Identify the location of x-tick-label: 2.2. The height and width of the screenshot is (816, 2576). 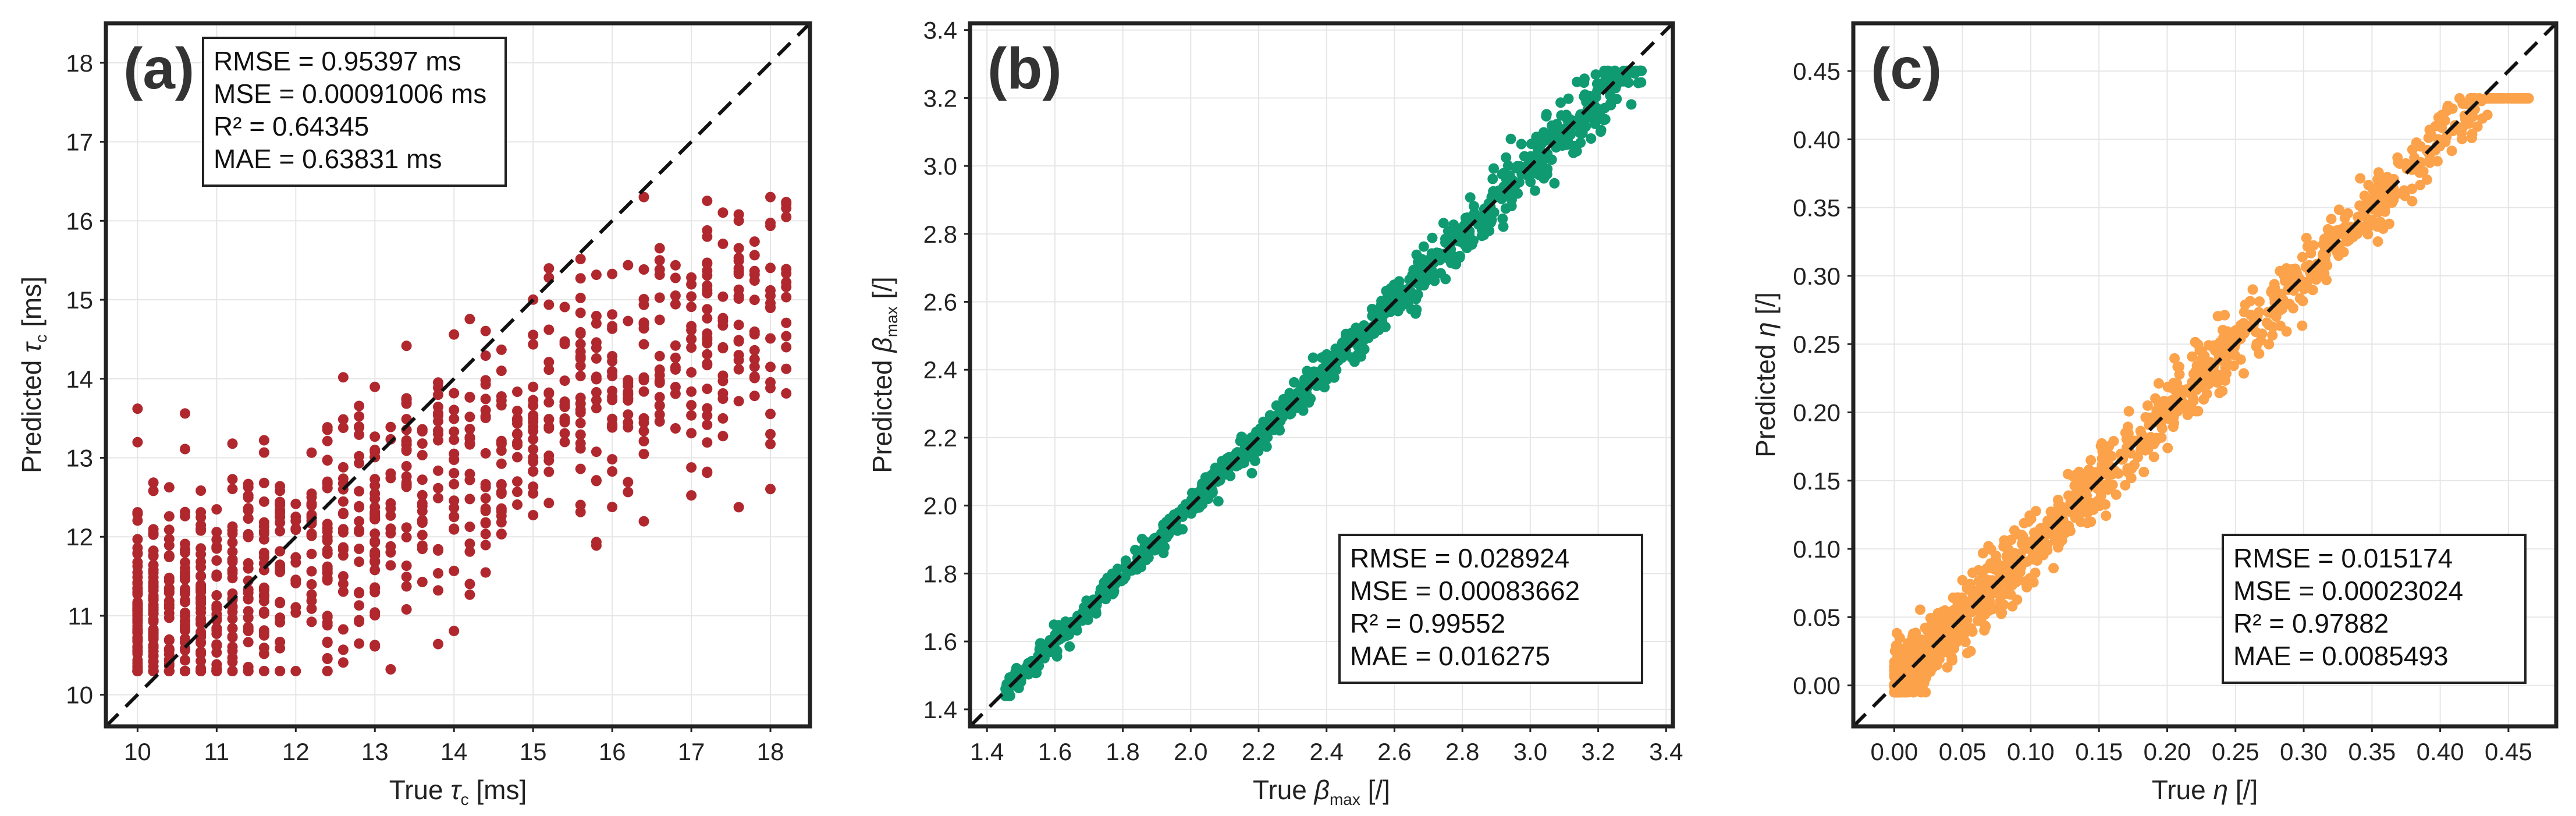
(1258, 751).